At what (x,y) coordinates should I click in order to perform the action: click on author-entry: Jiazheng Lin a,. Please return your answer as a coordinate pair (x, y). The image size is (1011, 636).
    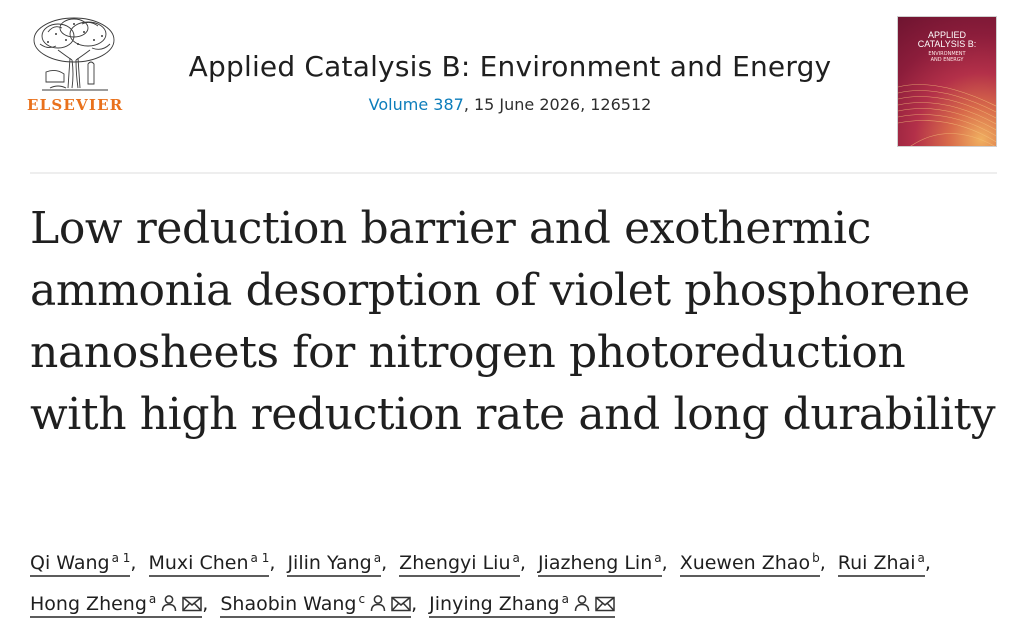
    Looking at the image, I should click on (605, 564).